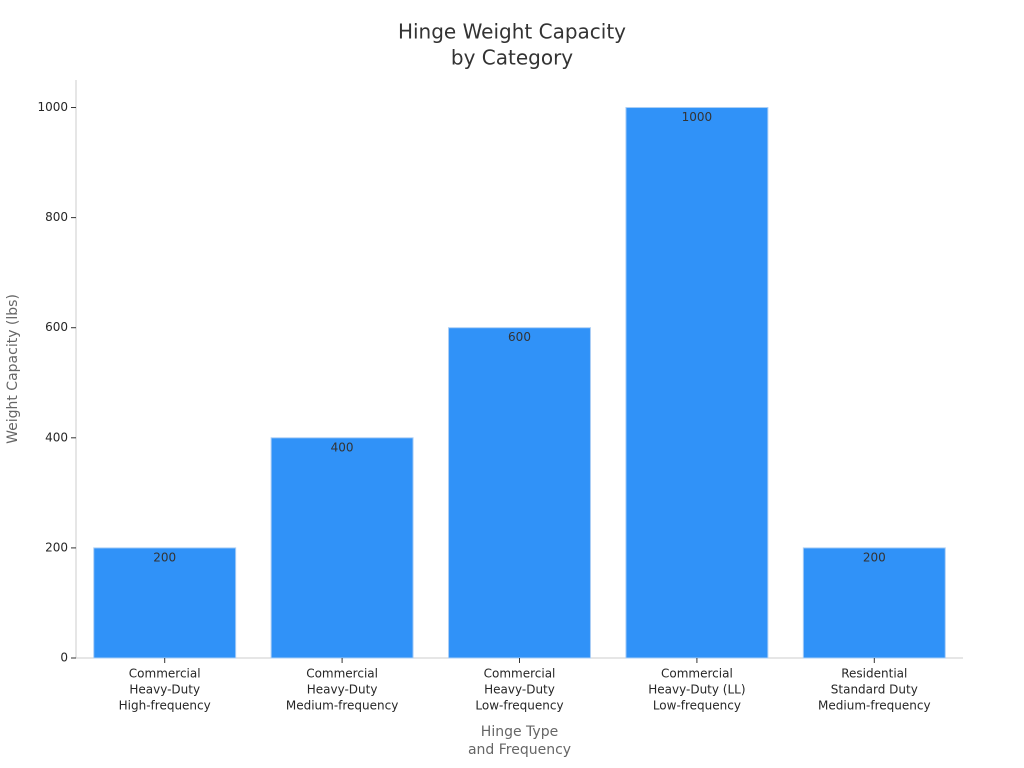 The height and width of the screenshot is (768, 1024). What do you see at coordinates (512, 58) in the screenshot?
I see `chart-title: by Category` at bounding box center [512, 58].